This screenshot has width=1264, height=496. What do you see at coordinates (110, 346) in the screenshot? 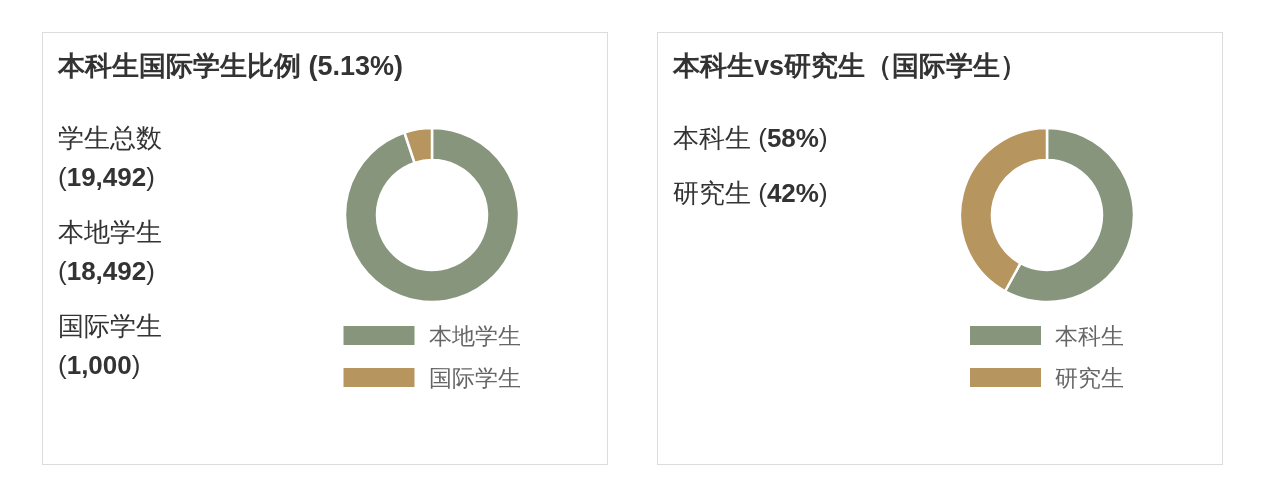
I see `text: 国际学生 (1,000)` at bounding box center [110, 346].